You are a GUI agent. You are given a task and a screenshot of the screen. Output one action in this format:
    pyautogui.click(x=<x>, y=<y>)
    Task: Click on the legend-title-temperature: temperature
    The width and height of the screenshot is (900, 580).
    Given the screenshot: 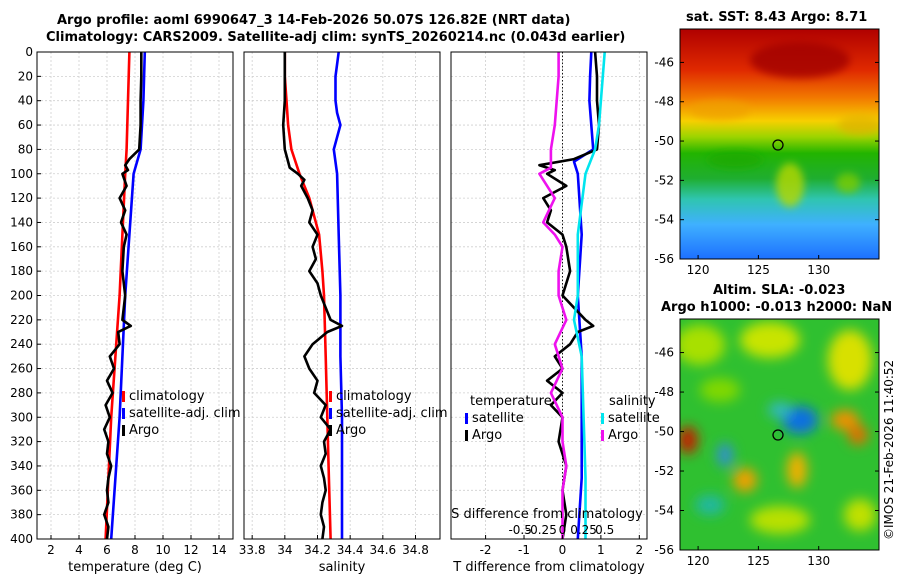 What is the action you would take?
    pyautogui.click(x=511, y=401)
    